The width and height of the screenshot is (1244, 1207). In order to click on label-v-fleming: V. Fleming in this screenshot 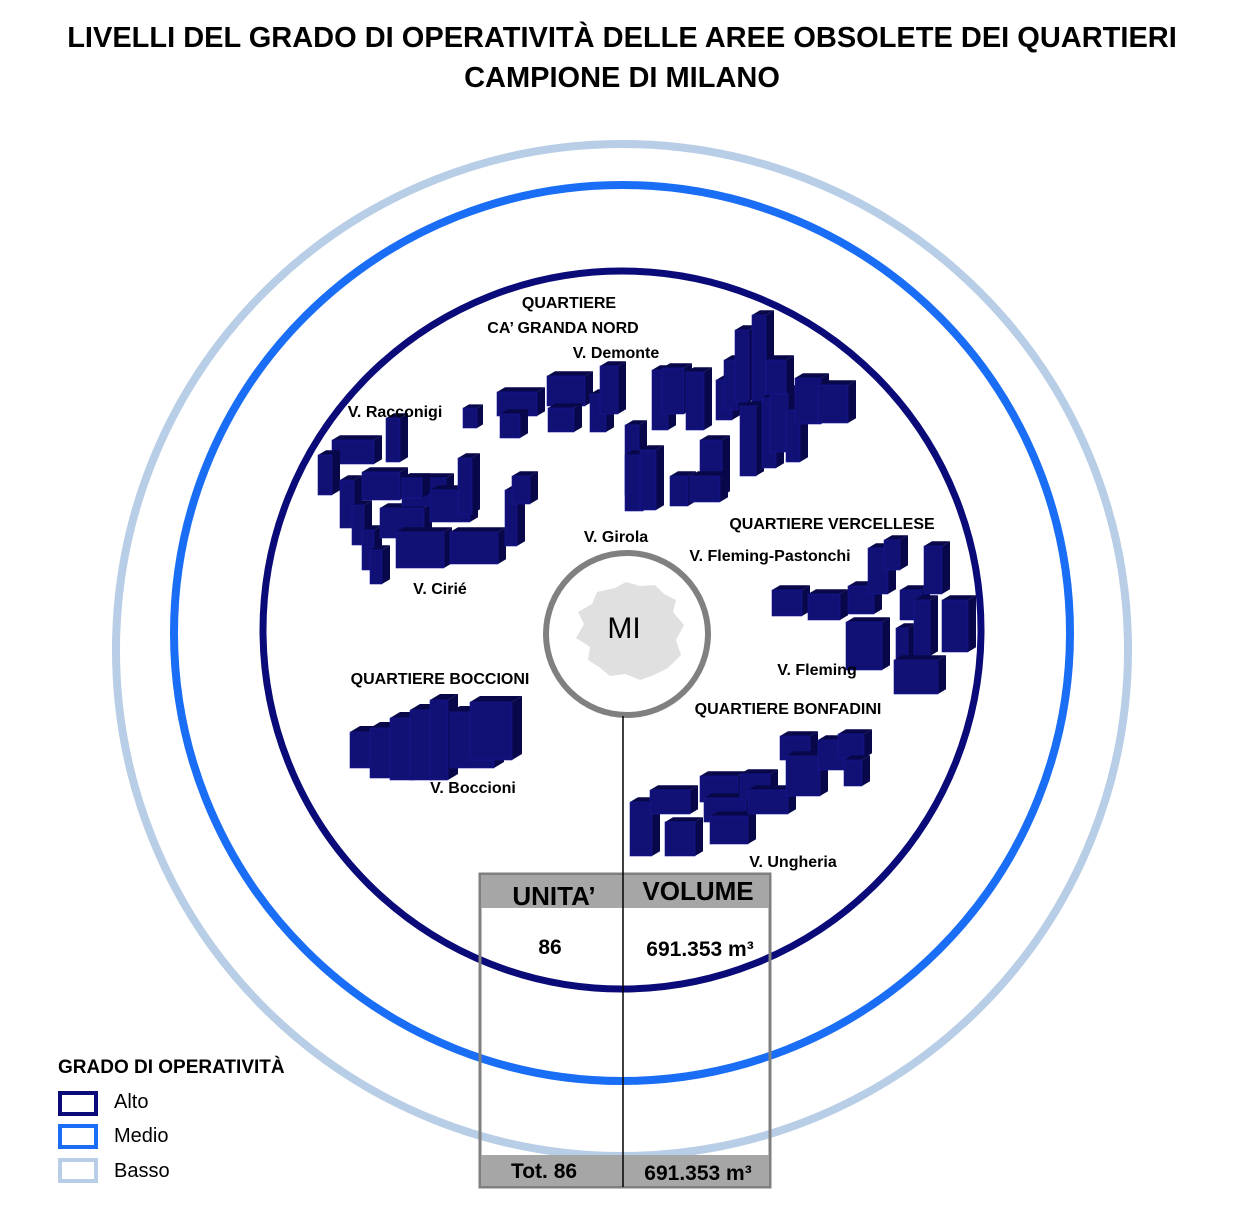, I will do `click(816, 670)`.